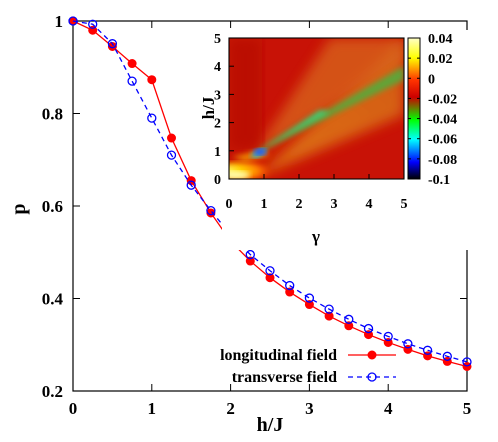  What do you see at coordinates (73, 408) in the screenshot?
I see `main-x-tick-label: 0` at bounding box center [73, 408].